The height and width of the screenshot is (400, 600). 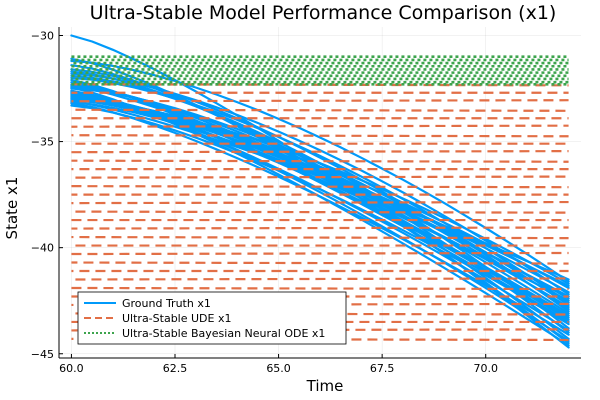 What do you see at coordinates (42, 142) in the screenshot?
I see `y-tick-label: −35` at bounding box center [42, 142].